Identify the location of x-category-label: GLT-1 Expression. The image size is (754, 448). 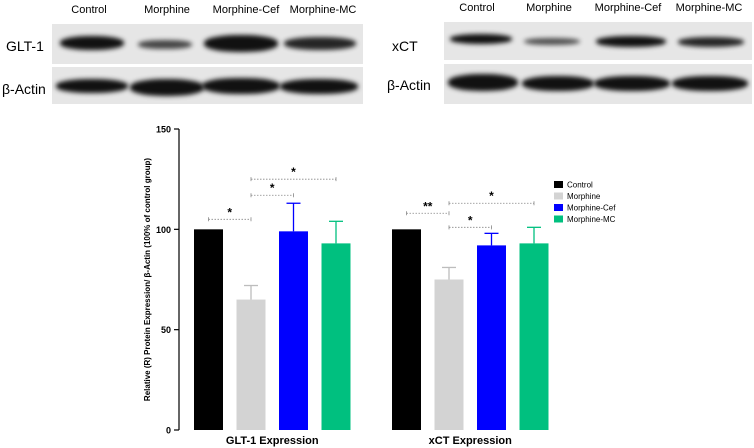
(272, 441).